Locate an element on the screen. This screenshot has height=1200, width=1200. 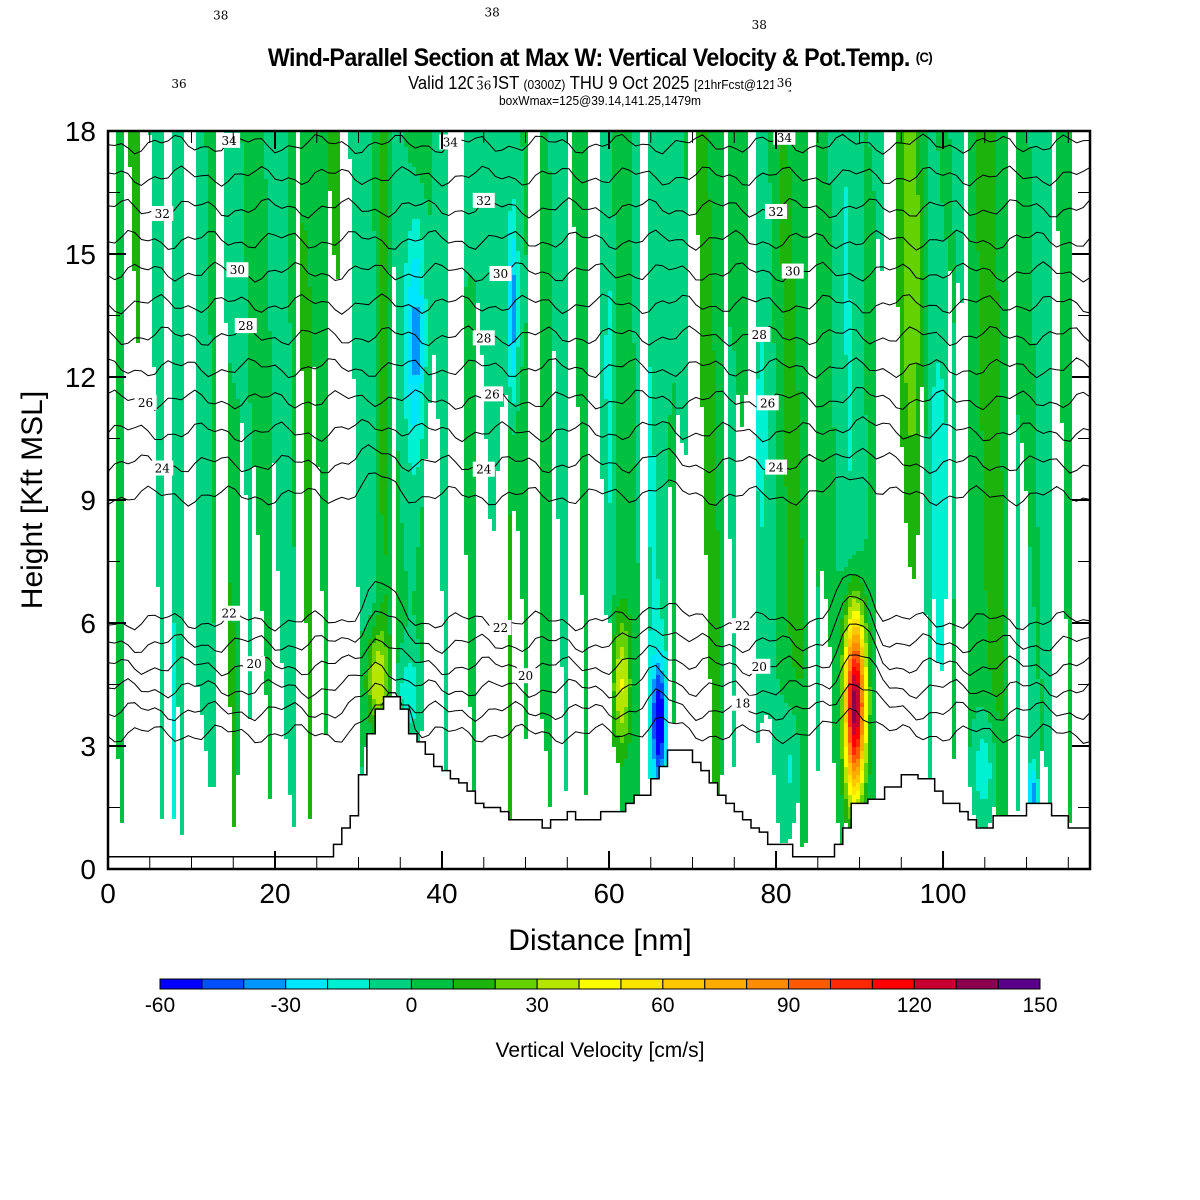
x-tick-labels: 0 20 40 60 80 100 is located at coordinates (533, 893).